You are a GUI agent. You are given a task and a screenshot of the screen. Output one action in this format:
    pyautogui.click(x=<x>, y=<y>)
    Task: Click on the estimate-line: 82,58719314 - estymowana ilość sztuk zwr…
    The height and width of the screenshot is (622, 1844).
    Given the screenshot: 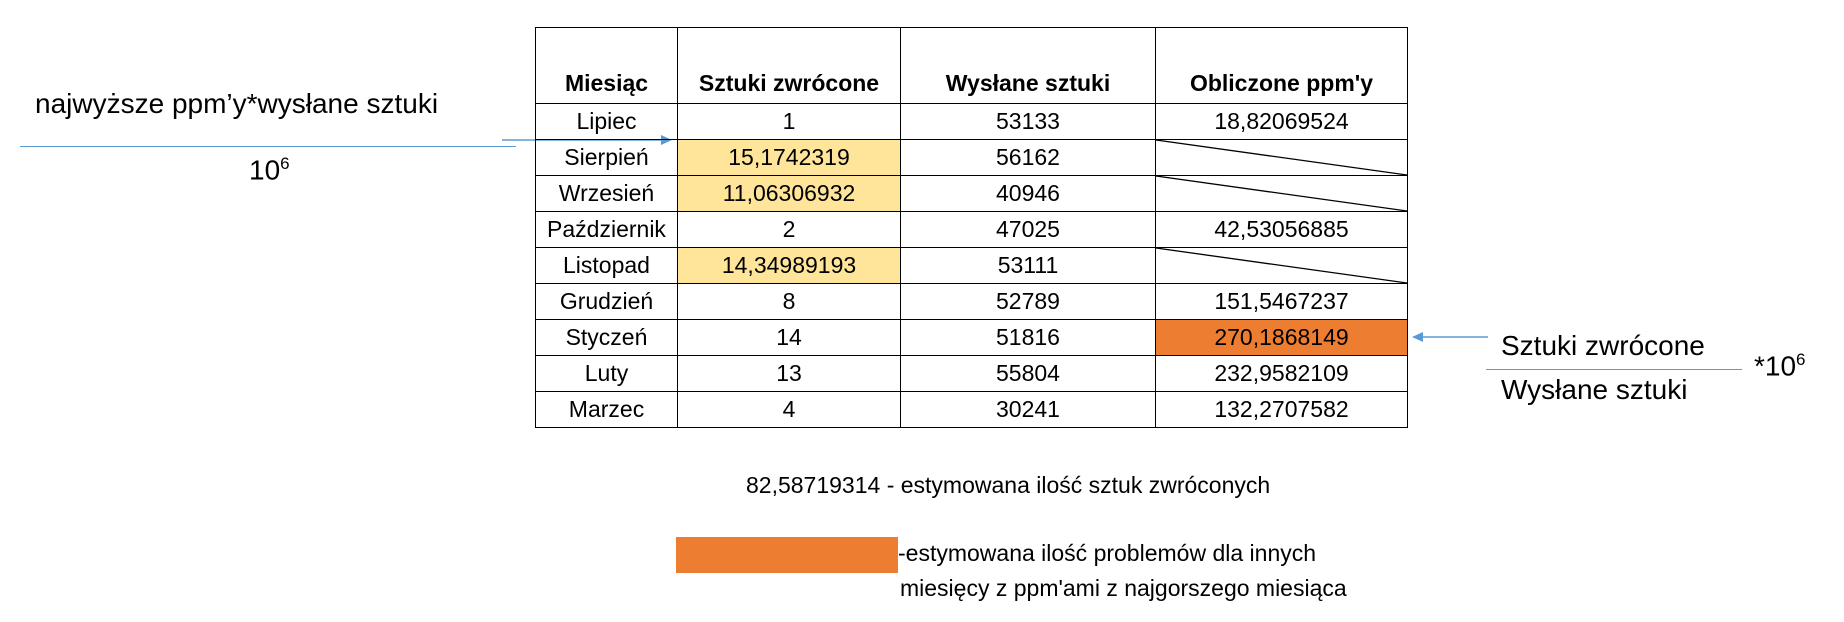 What is the action you would take?
    pyautogui.click(x=1008, y=485)
    